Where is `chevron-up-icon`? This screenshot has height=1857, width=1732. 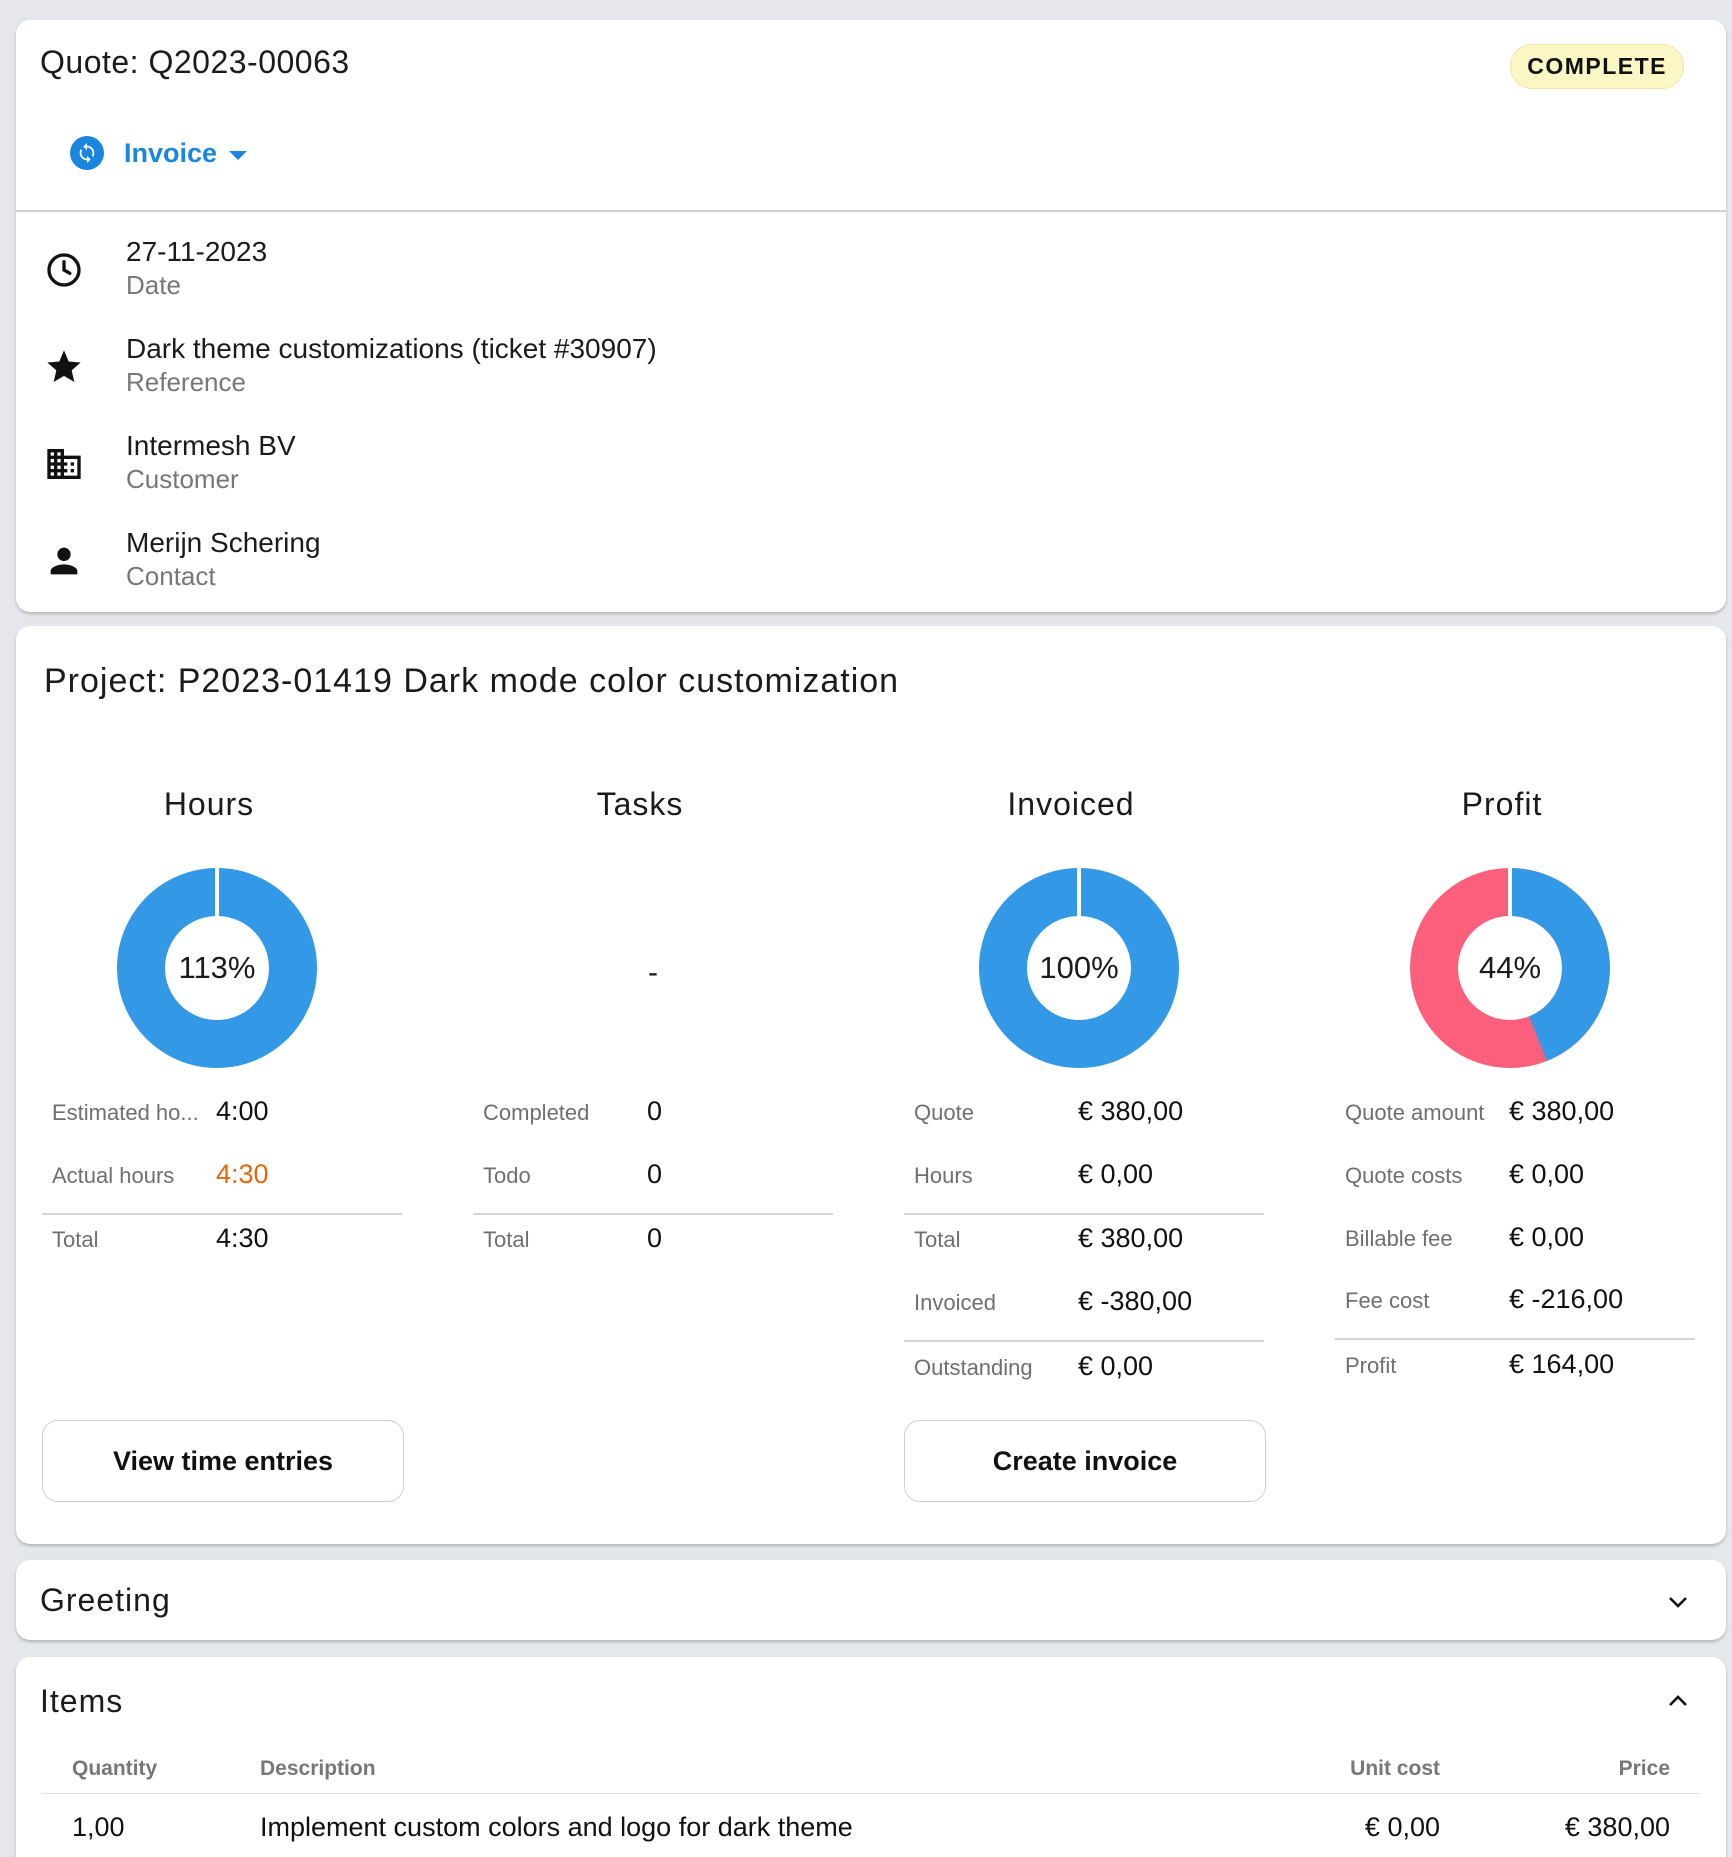 chevron-up-icon is located at coordinates (1678, 1701).